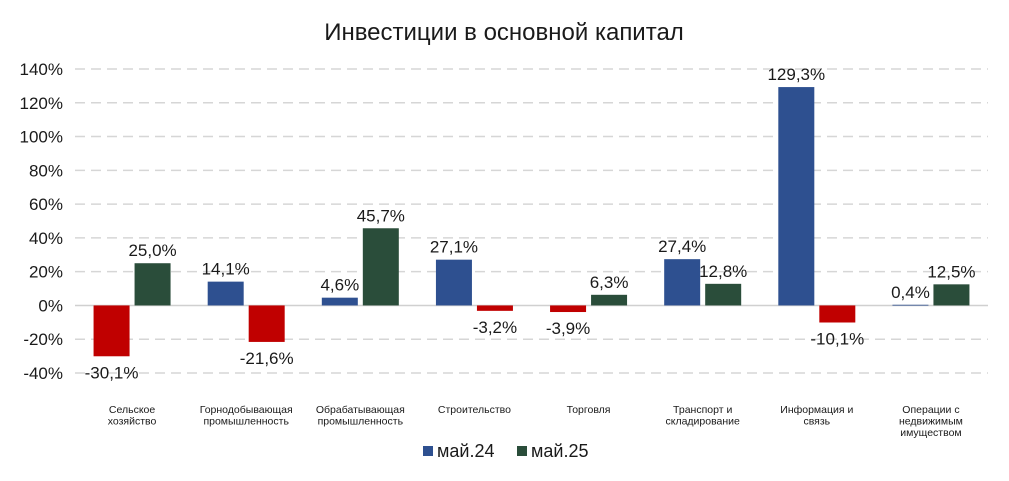 Image resolution: width=1009 pixels, height=481 pixels. What do you see at coordinates (152, 250) in the screenshot?
I see `data-label: 25,0%` at bounding box center [152, 250].